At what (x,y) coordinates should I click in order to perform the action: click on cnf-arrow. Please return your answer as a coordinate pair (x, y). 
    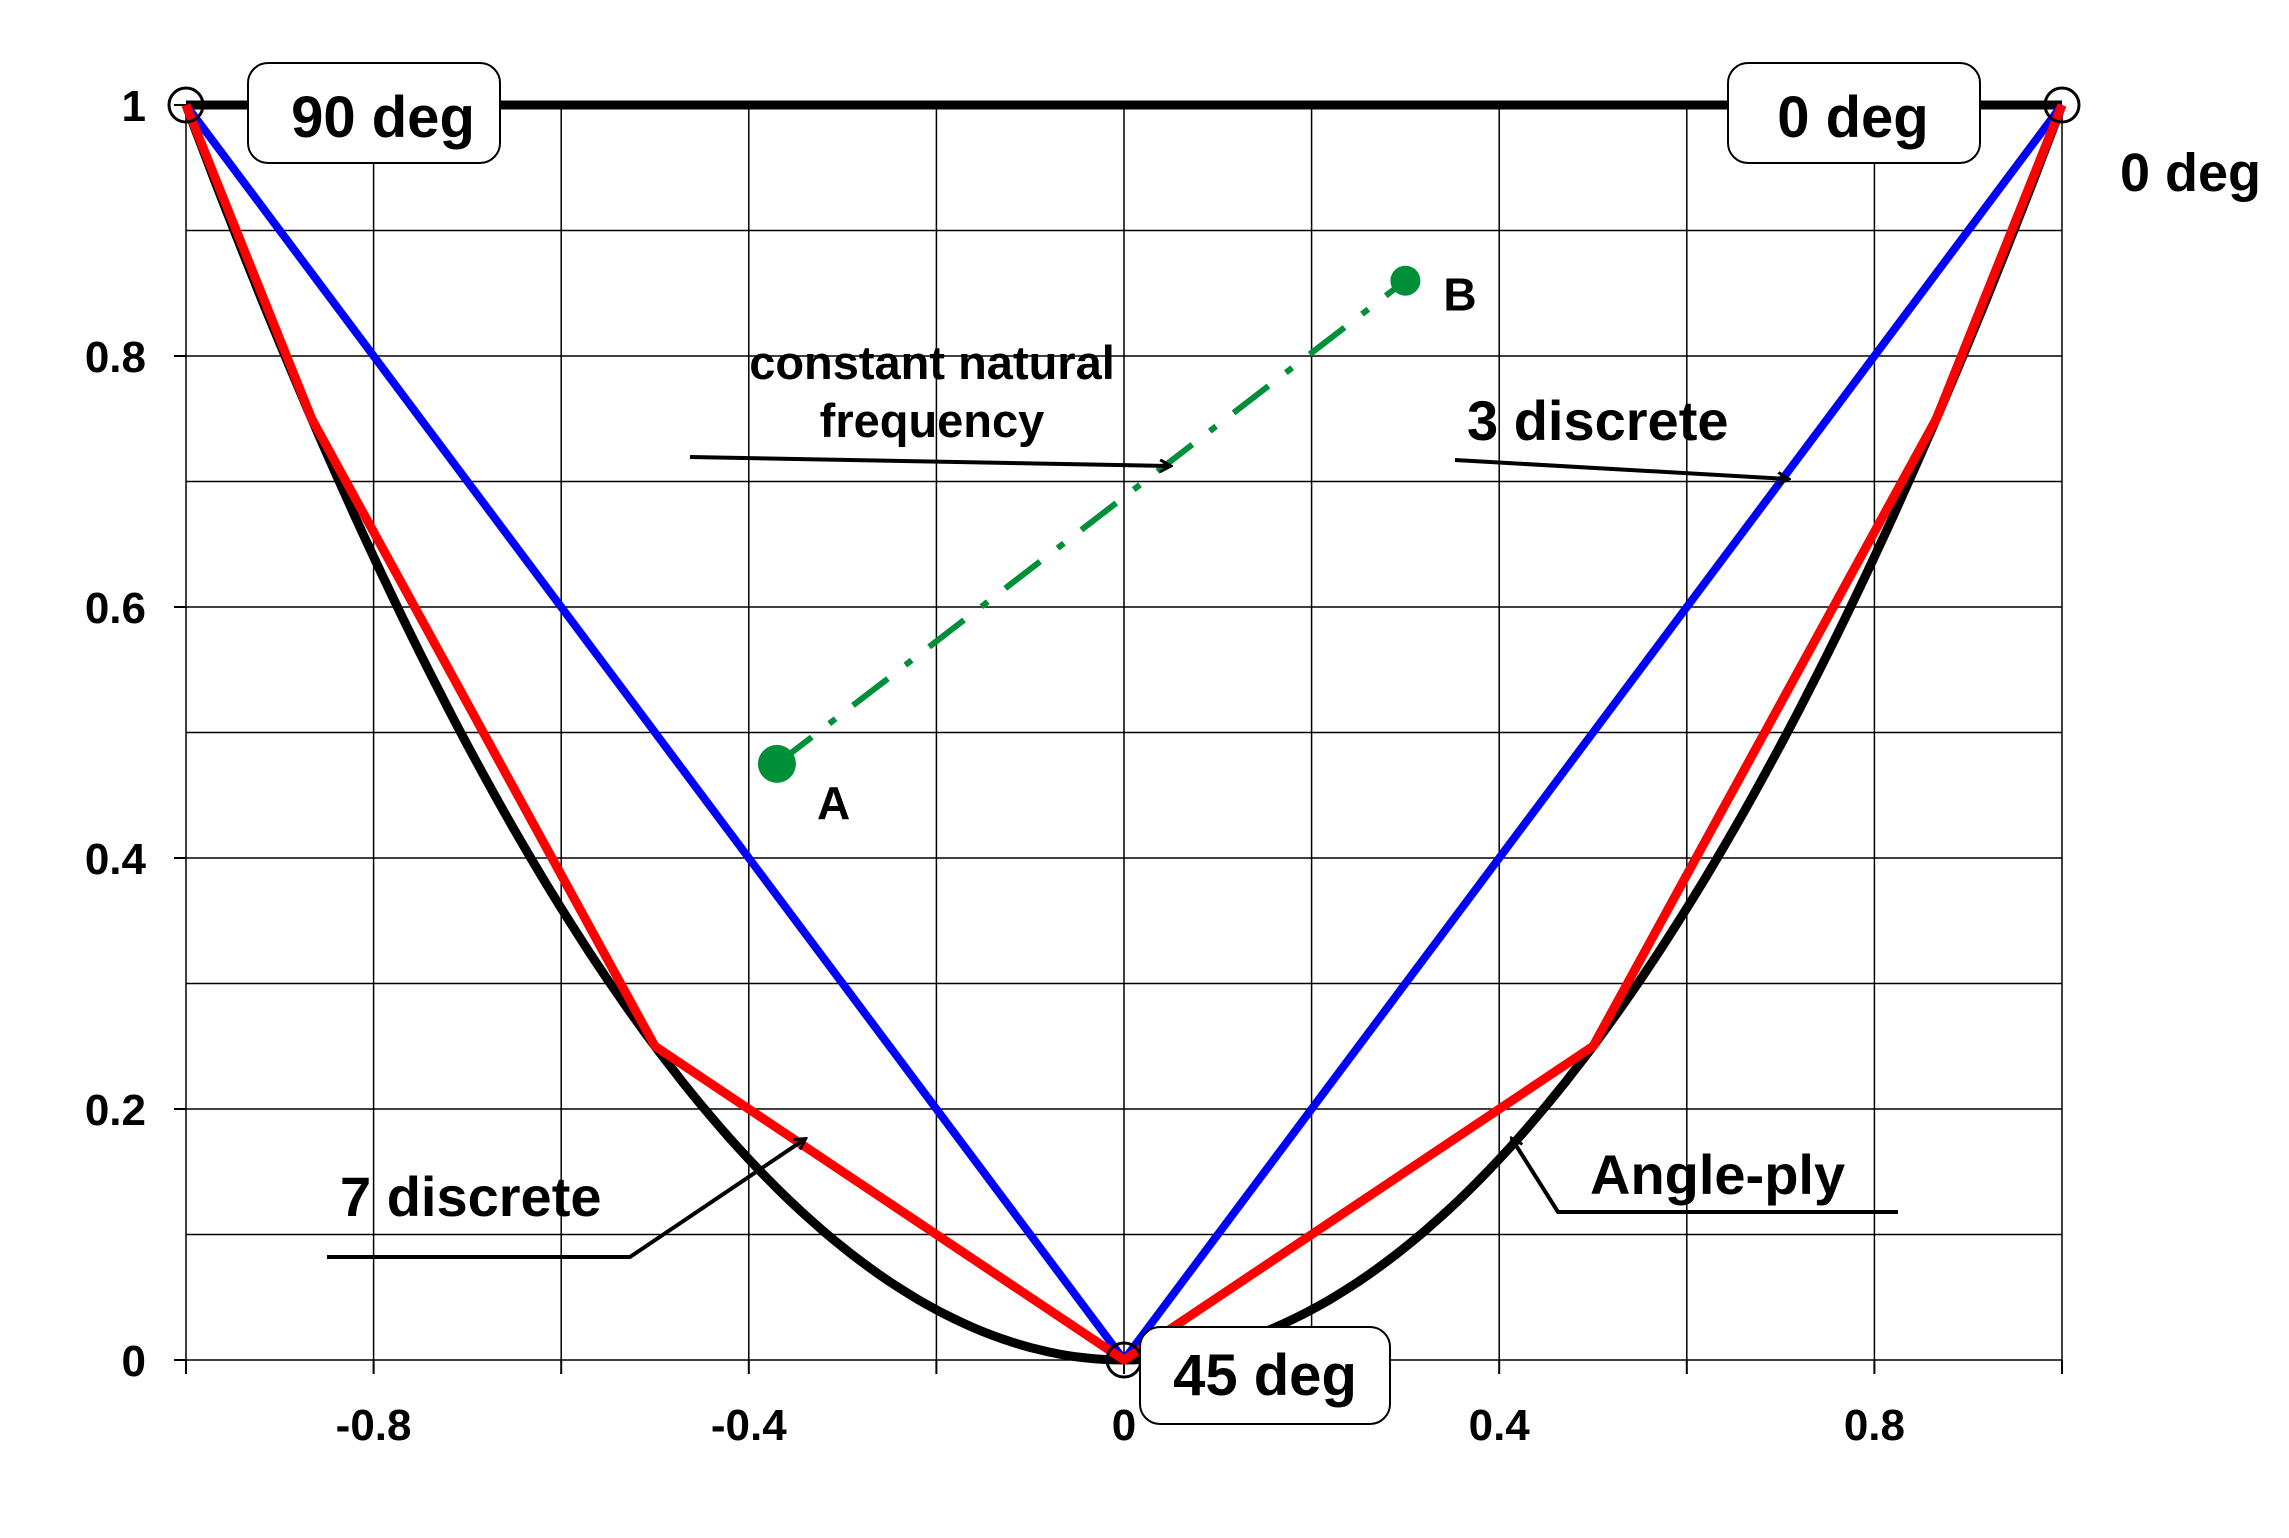
    Looking at the image, I should click on (929, 460).